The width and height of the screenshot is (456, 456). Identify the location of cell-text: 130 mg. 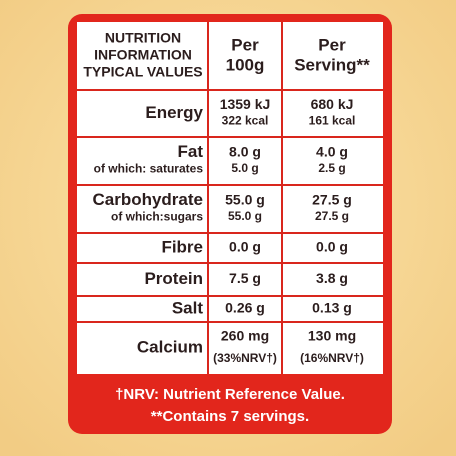
(332, 336).